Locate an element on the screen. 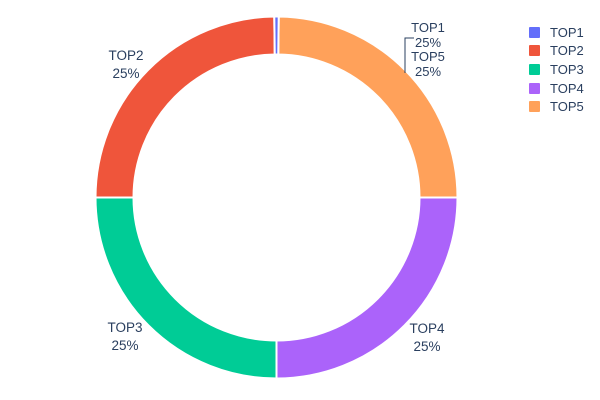 This screenshot has height=400, width=600. legend-item-top3: TOP3 is located at coordinates (556, 69).